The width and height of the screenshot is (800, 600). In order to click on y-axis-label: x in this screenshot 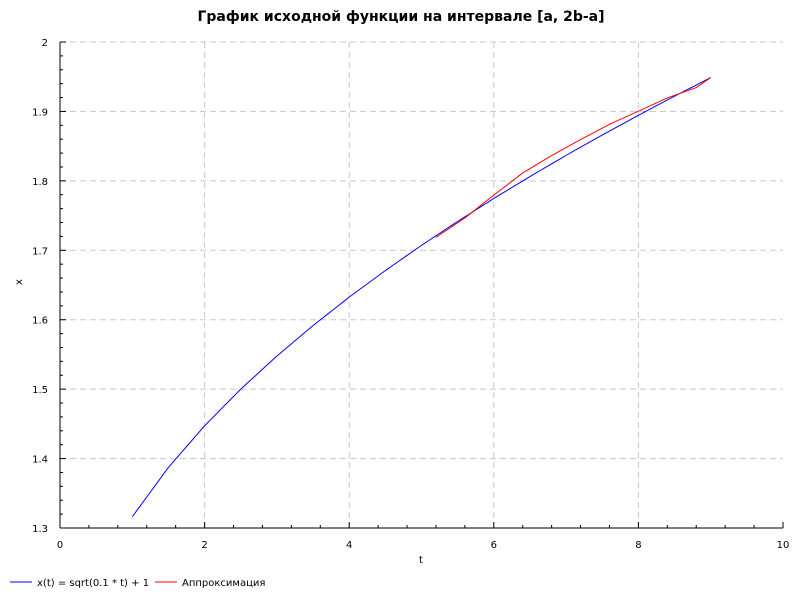, I will do `click(19, 282)`.